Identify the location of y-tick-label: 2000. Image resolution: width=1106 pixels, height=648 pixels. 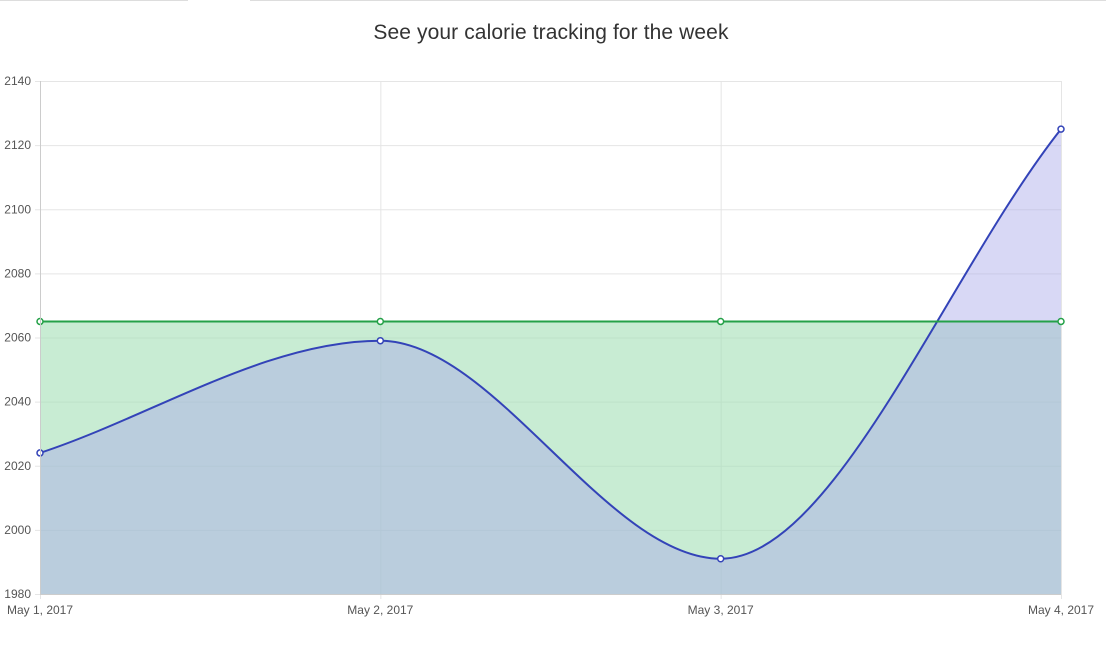
(17, 530).